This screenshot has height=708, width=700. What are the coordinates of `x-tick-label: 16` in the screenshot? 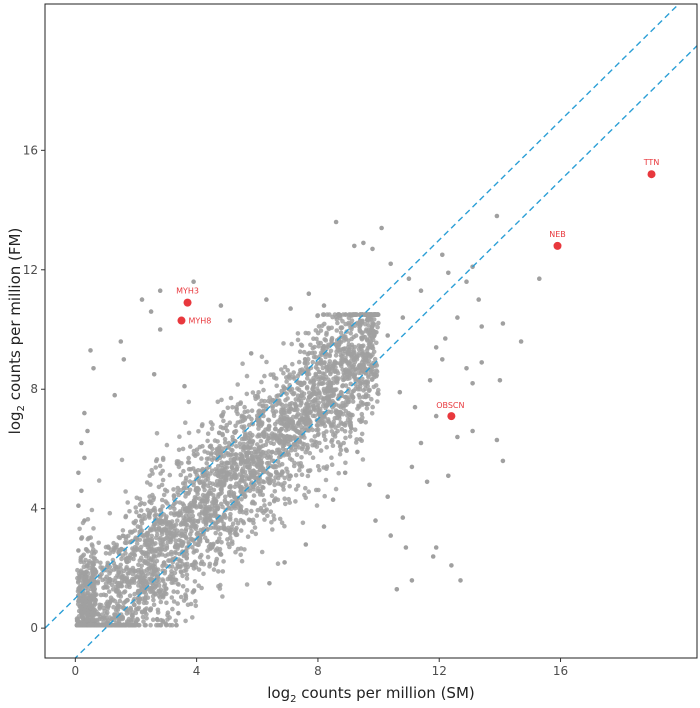 It's located at (560, 671).